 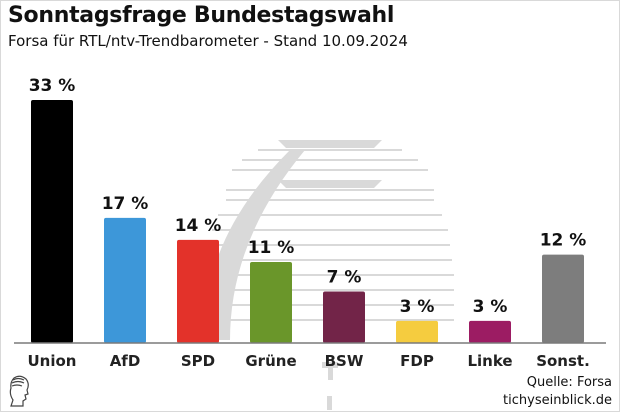 I want to click on category-label: Sonst., so click(x=563, y=361).